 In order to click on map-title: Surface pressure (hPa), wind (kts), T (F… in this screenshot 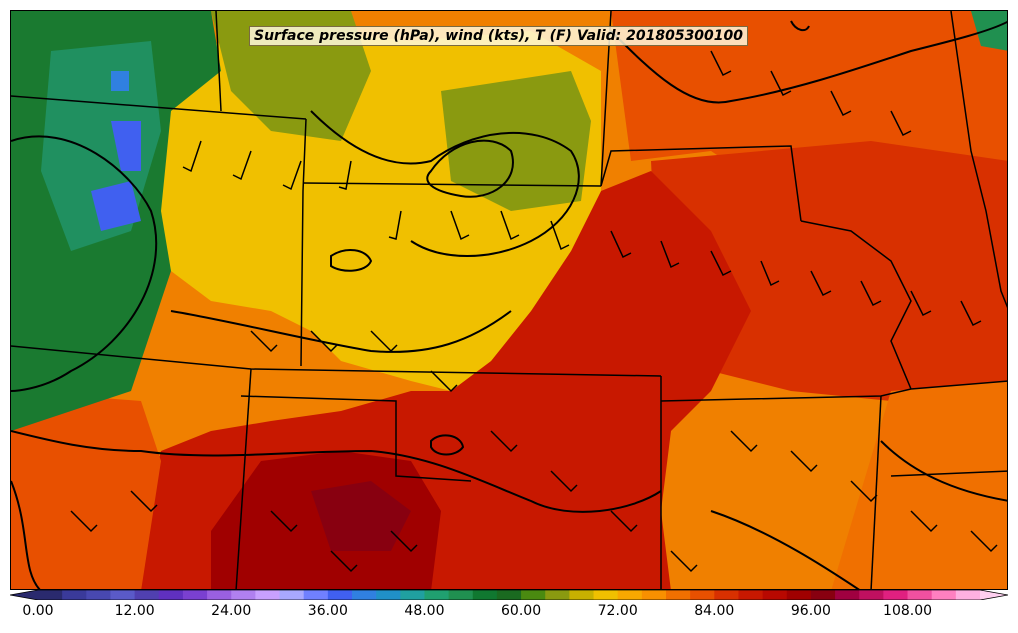, I will do `click(499, 36)`.